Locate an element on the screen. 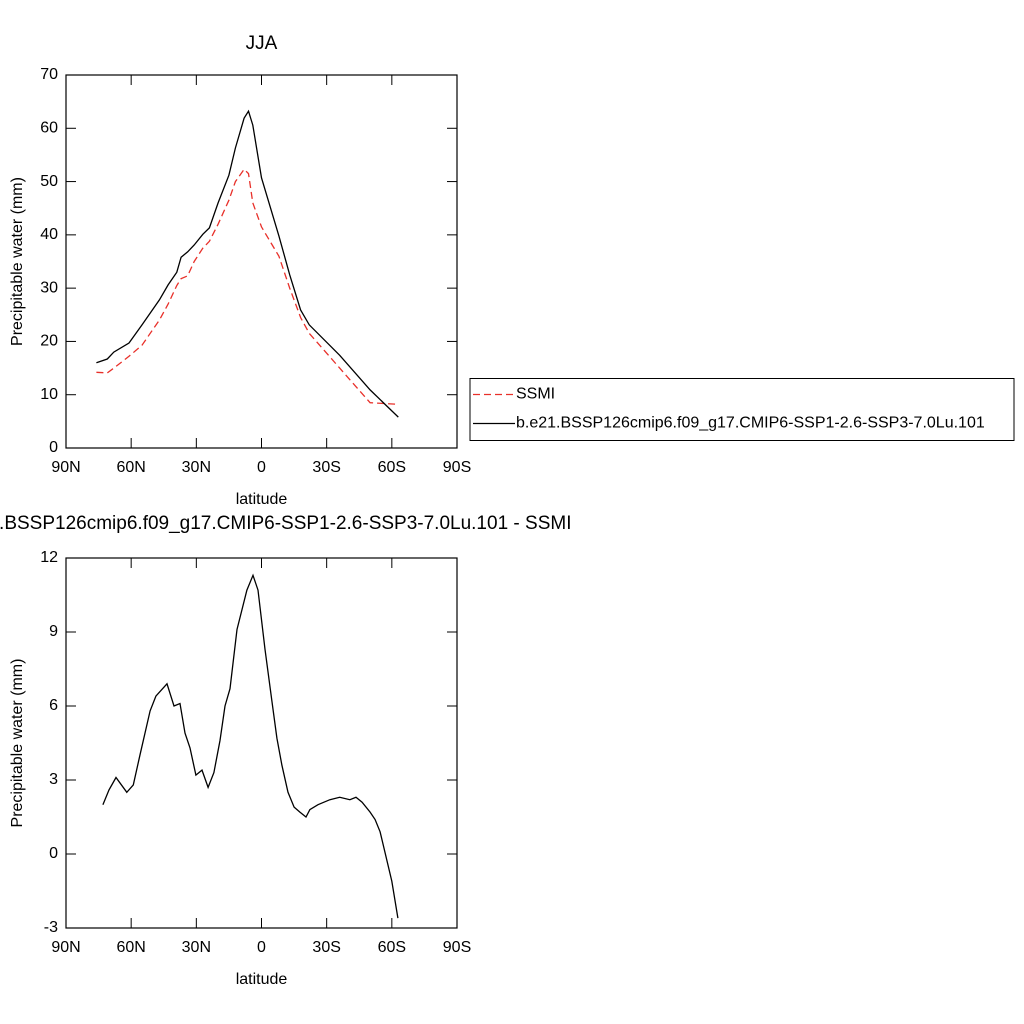 This screenshot has height=1024, width=1024. y-tick-label: 70 is located at coordinates (49, 74).